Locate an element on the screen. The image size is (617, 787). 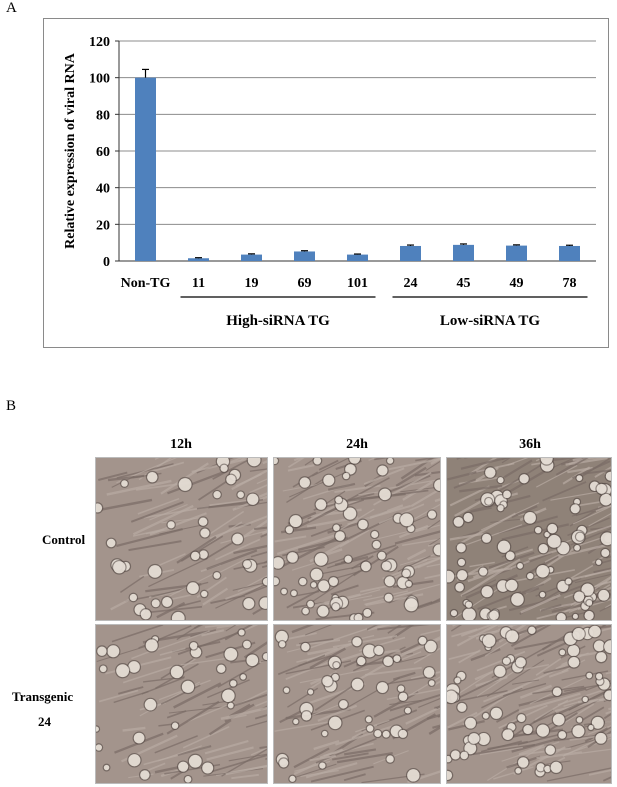
y-tick-label: 100 is located at coordinates (99, 79).